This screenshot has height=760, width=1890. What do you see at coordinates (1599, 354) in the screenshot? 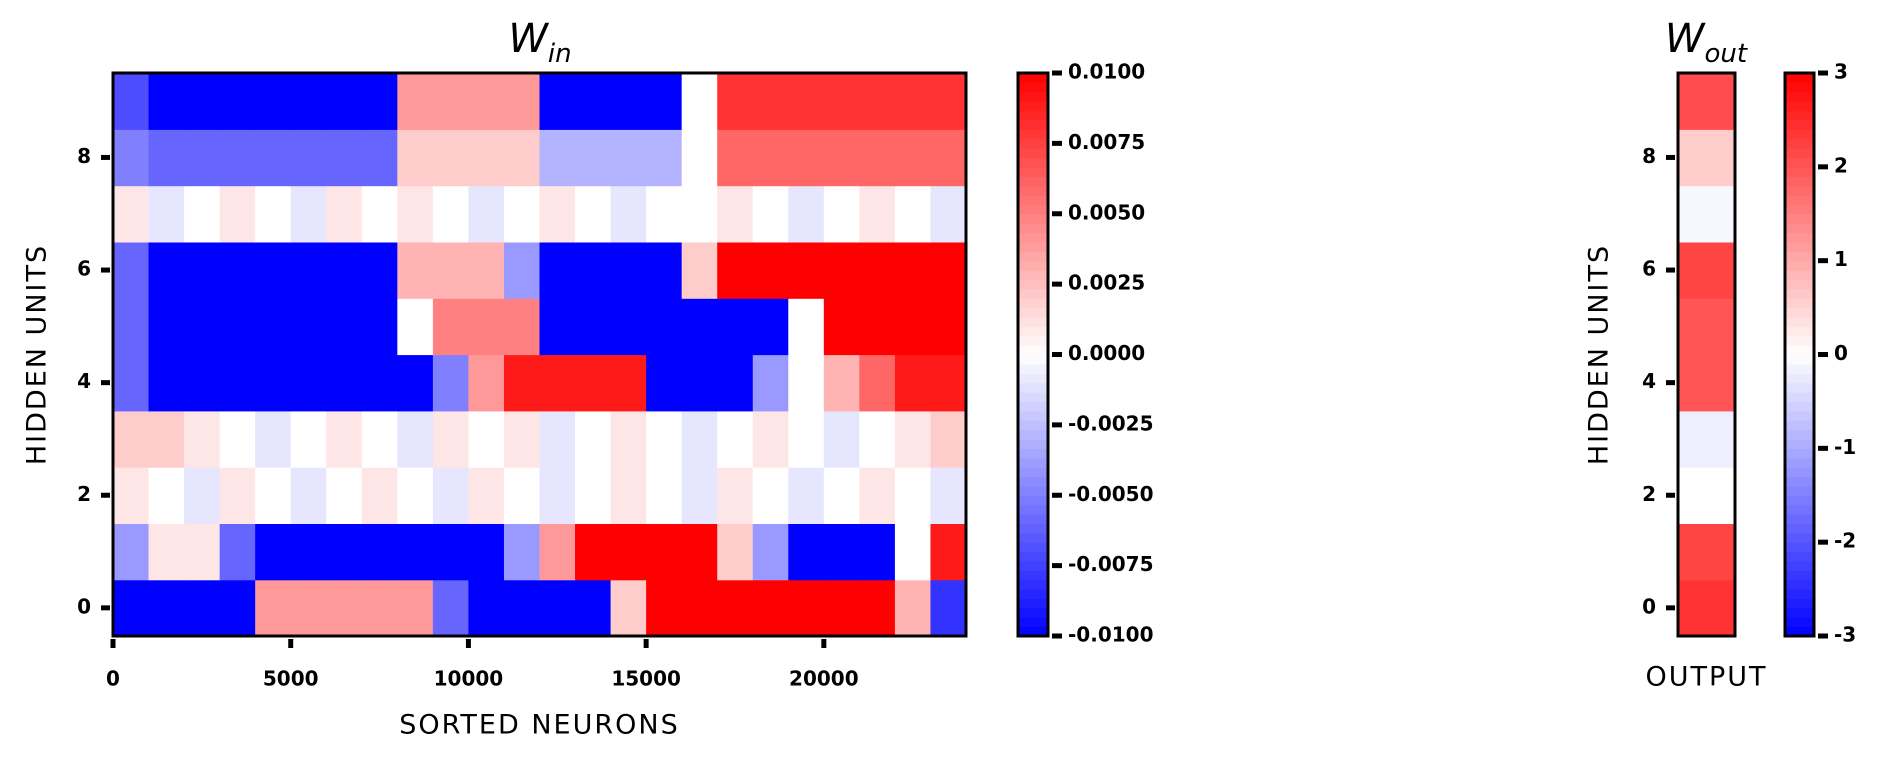
I see `y-axis-label: HIDDEN UNITS` at bounding box center [1599, 354].